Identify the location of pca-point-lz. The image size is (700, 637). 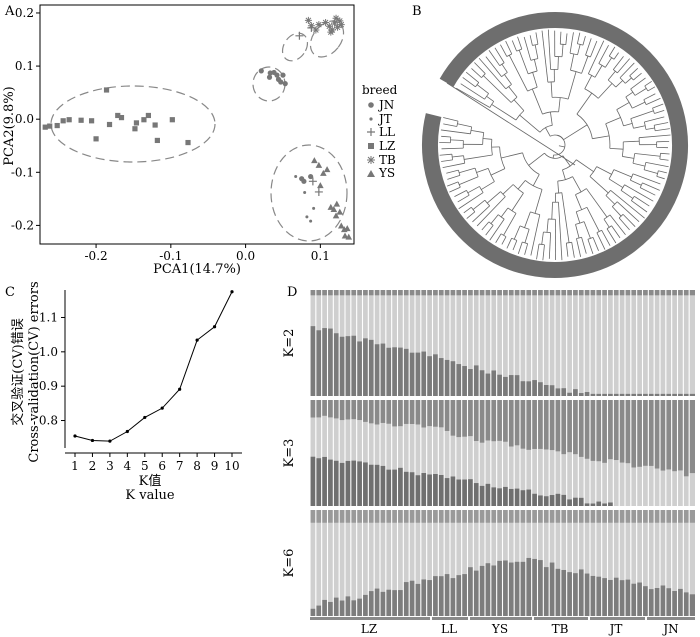
(106, 90).